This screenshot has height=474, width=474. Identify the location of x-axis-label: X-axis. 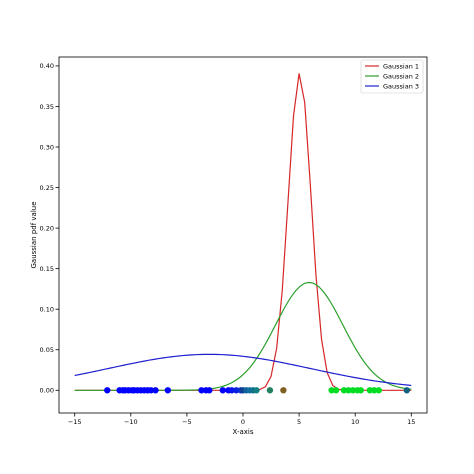
(243, 432).